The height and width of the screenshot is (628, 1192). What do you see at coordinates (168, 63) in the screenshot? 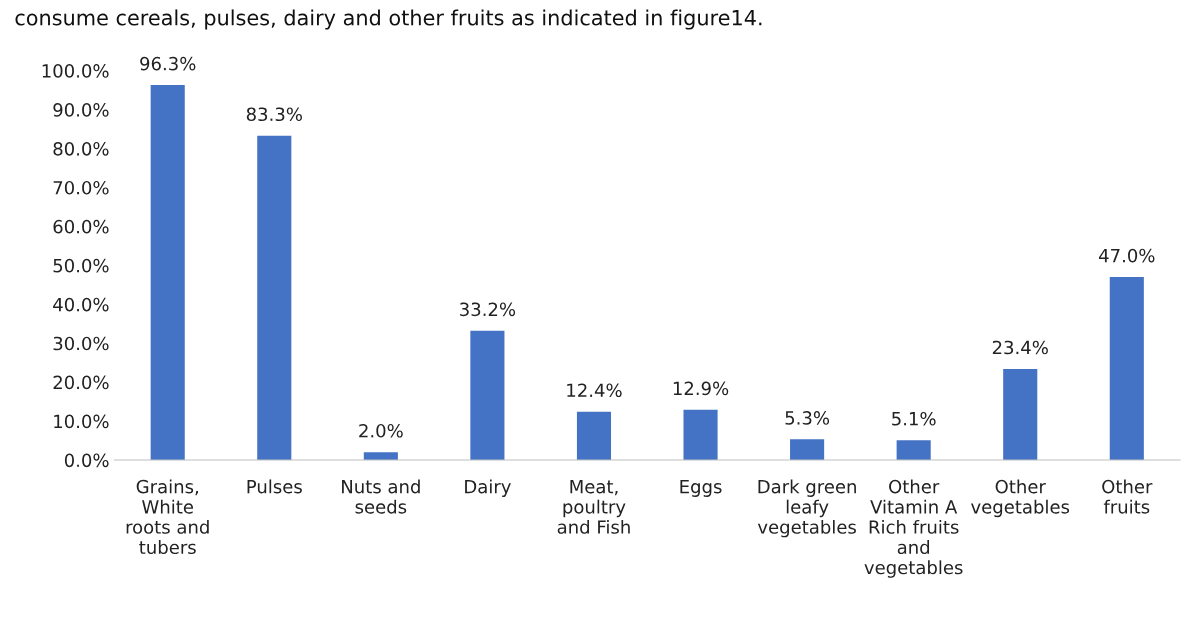
I see `data-label: 96.3%` at bounding box center [168, 63].